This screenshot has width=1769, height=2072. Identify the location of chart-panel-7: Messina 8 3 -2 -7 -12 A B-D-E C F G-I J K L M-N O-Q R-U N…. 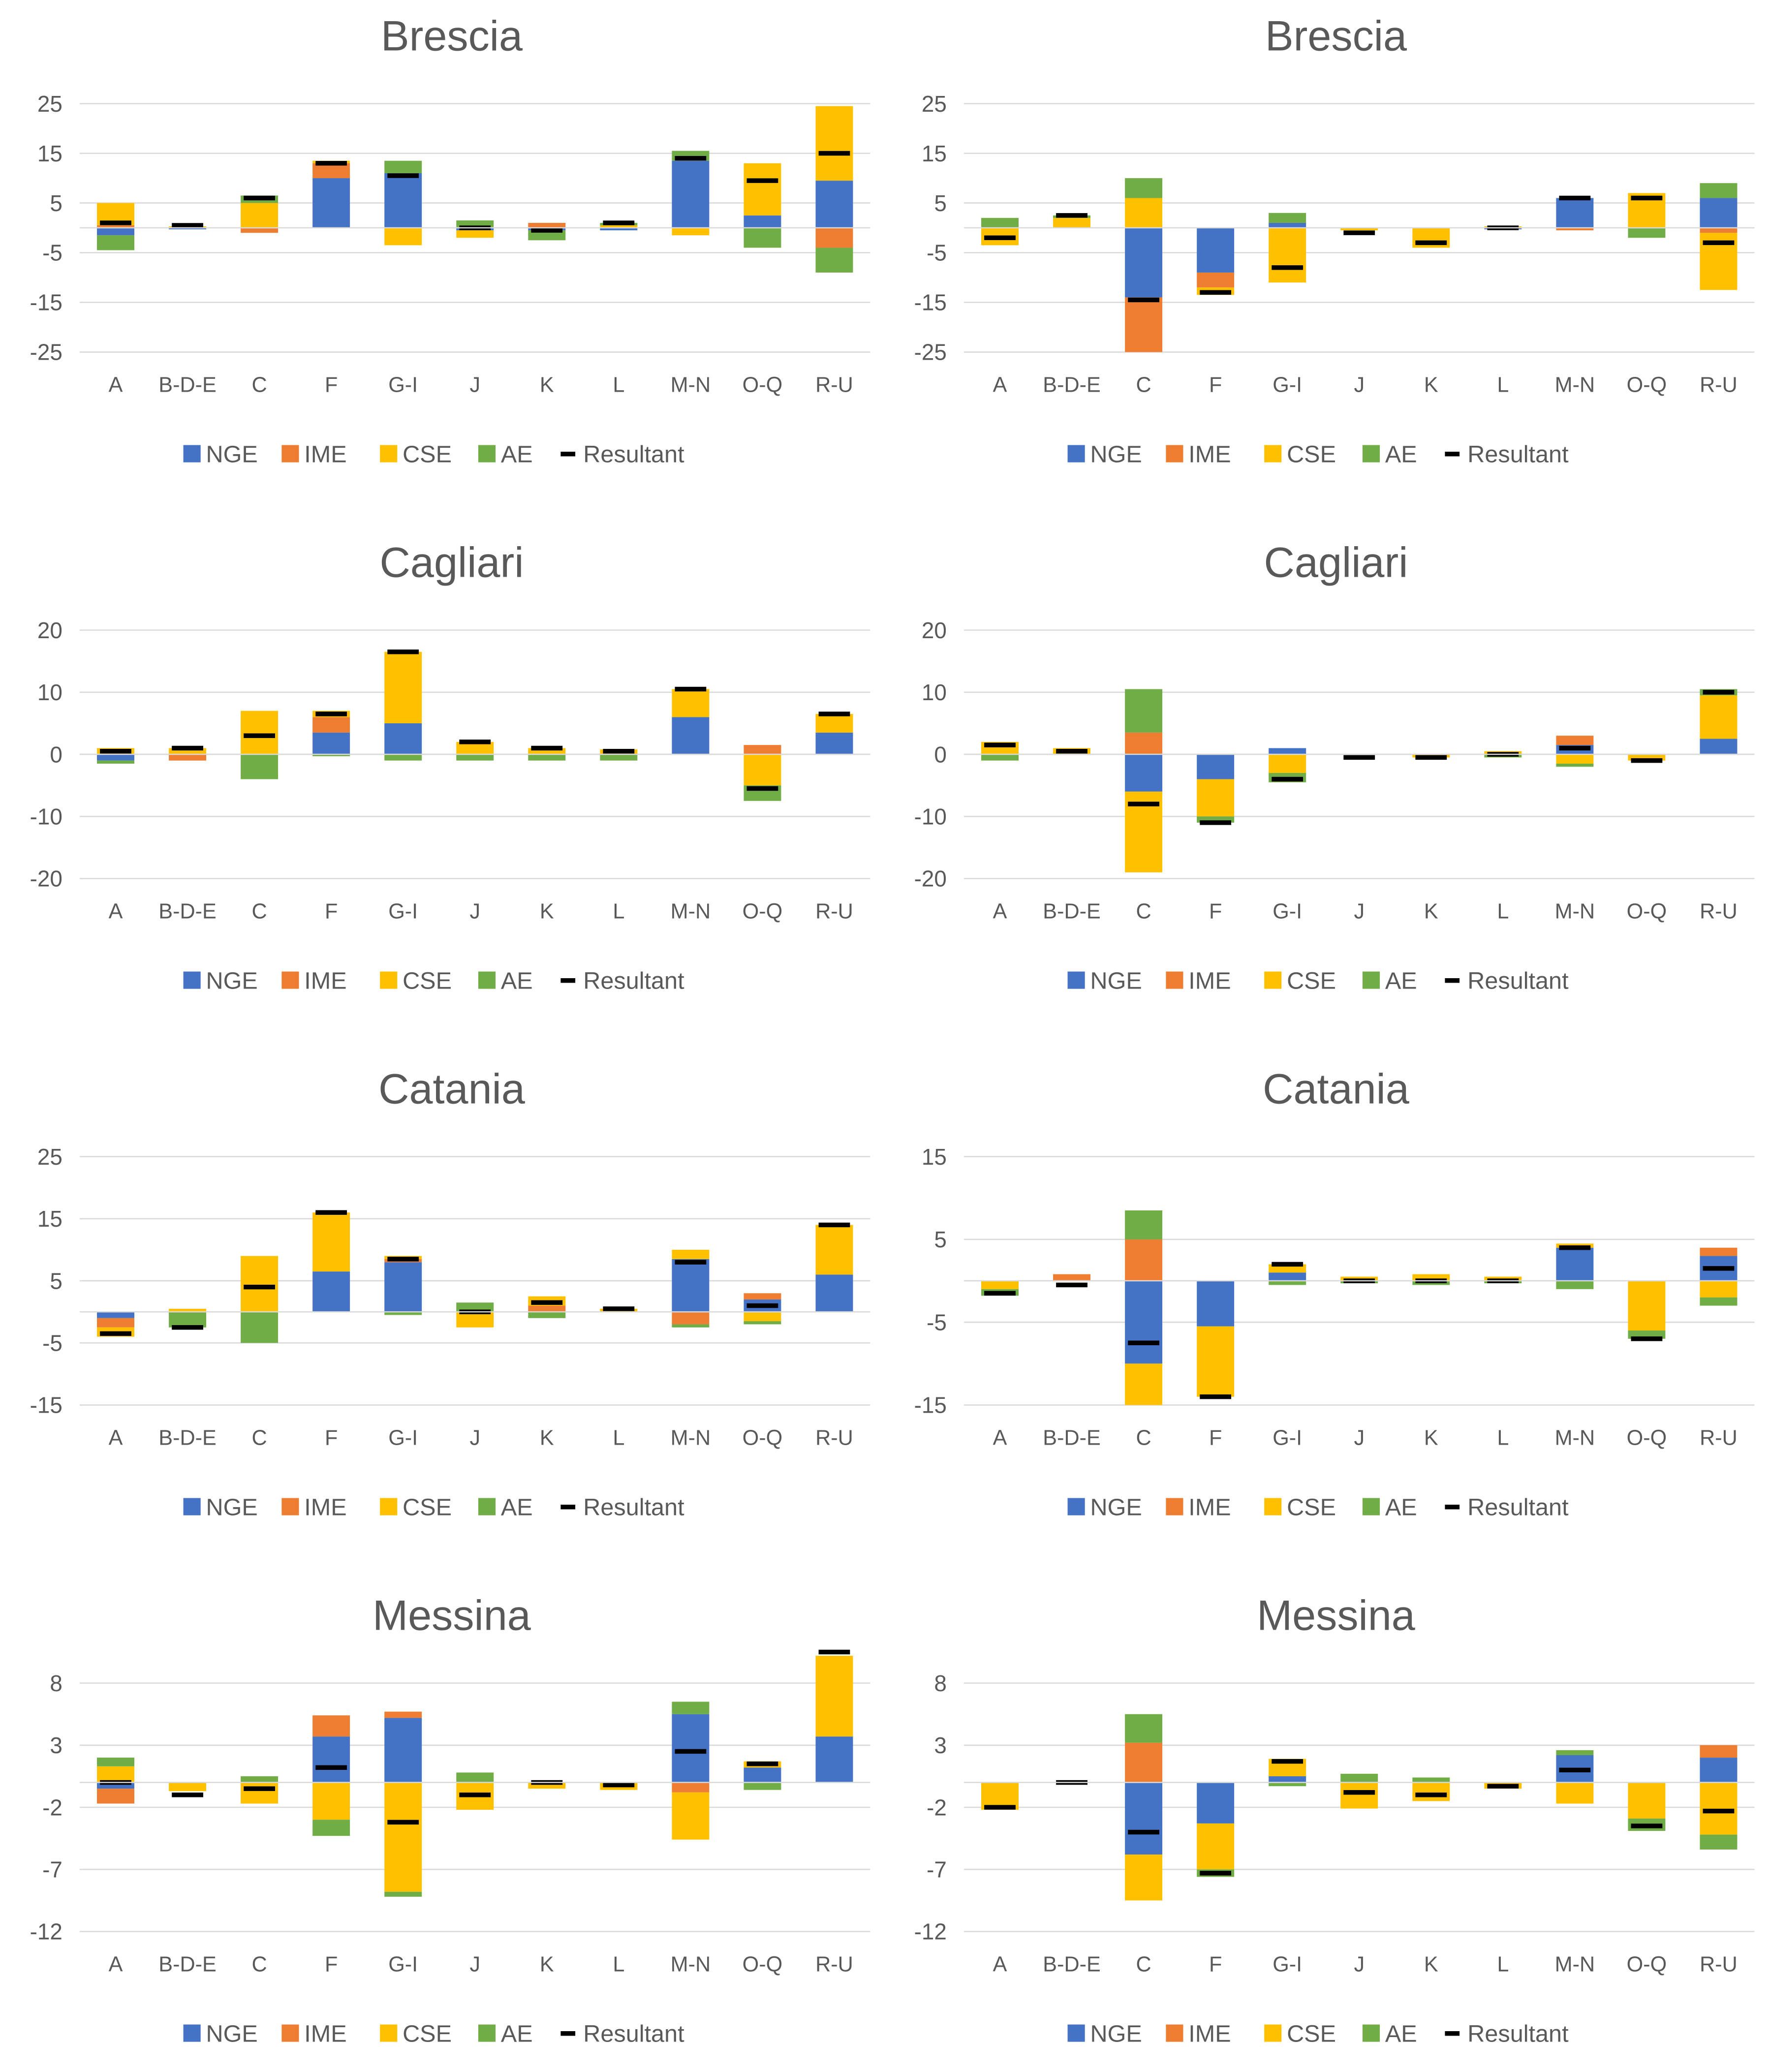
(450, 1819).